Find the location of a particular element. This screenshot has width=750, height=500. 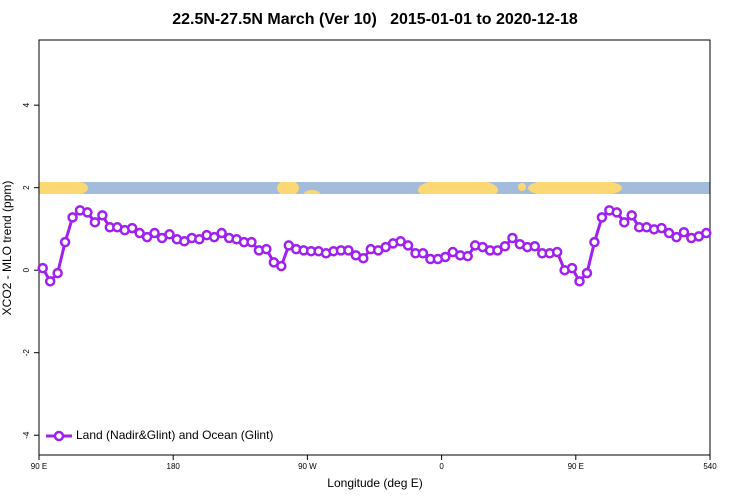

x-tick-label: 90 W is located at coordinates (307, 466).